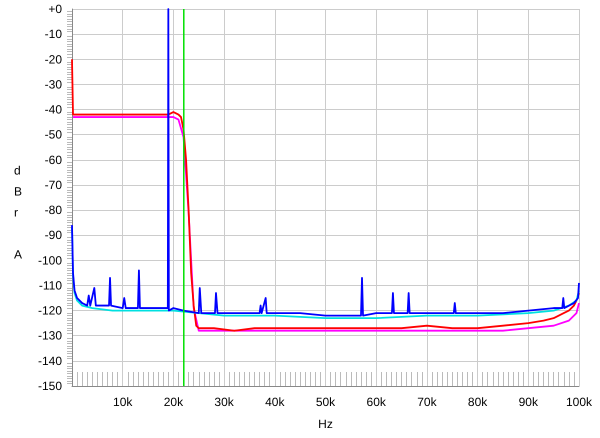  Describe the element at coordinates (50, 335) in the screenshot. I see `y-tick-label: -130` at that location.